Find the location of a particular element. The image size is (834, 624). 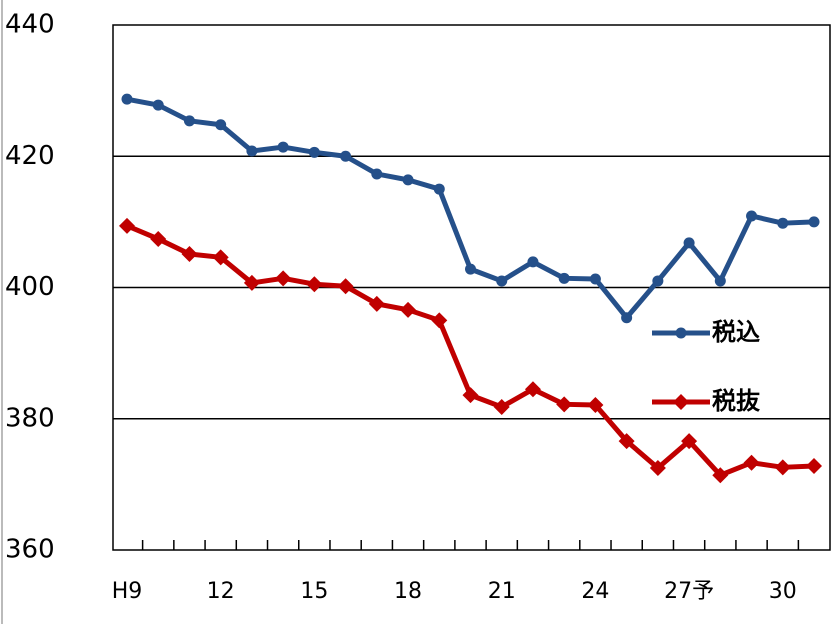

x-tick-label: 18 is located at coordinates (408, 591).